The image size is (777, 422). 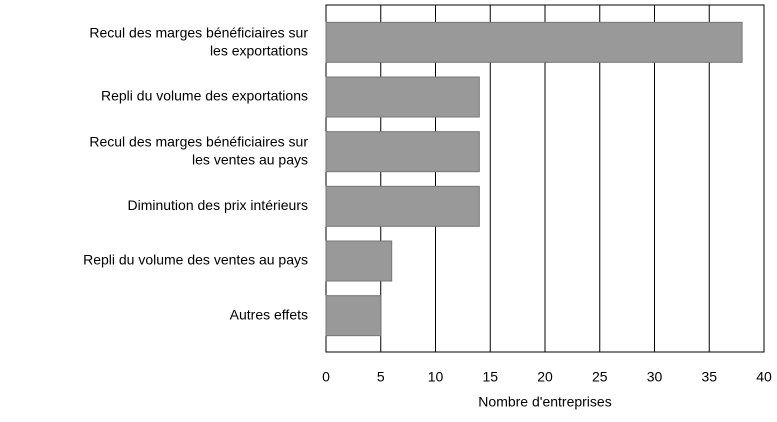 I want to click on y-tick-label: Repli du volume des ventes au pays, so click(x=195, y=260).